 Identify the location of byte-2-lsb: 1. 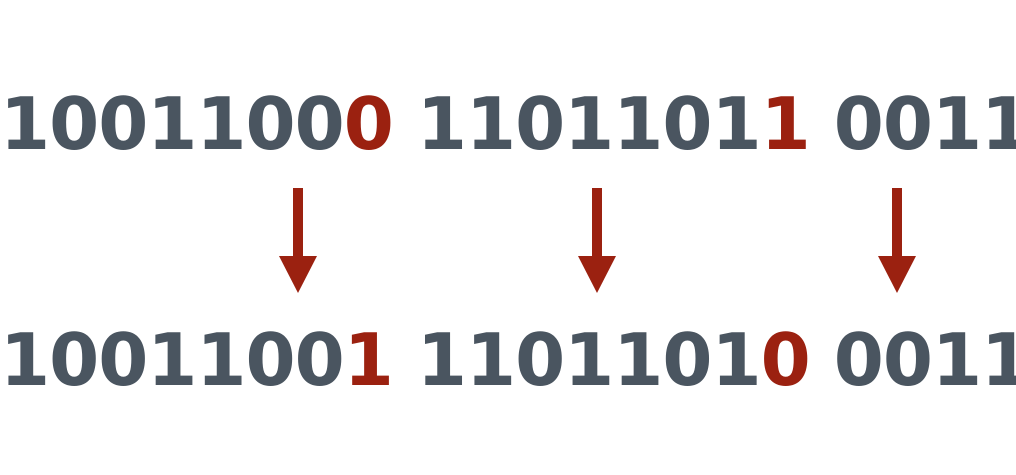
(785, 124).